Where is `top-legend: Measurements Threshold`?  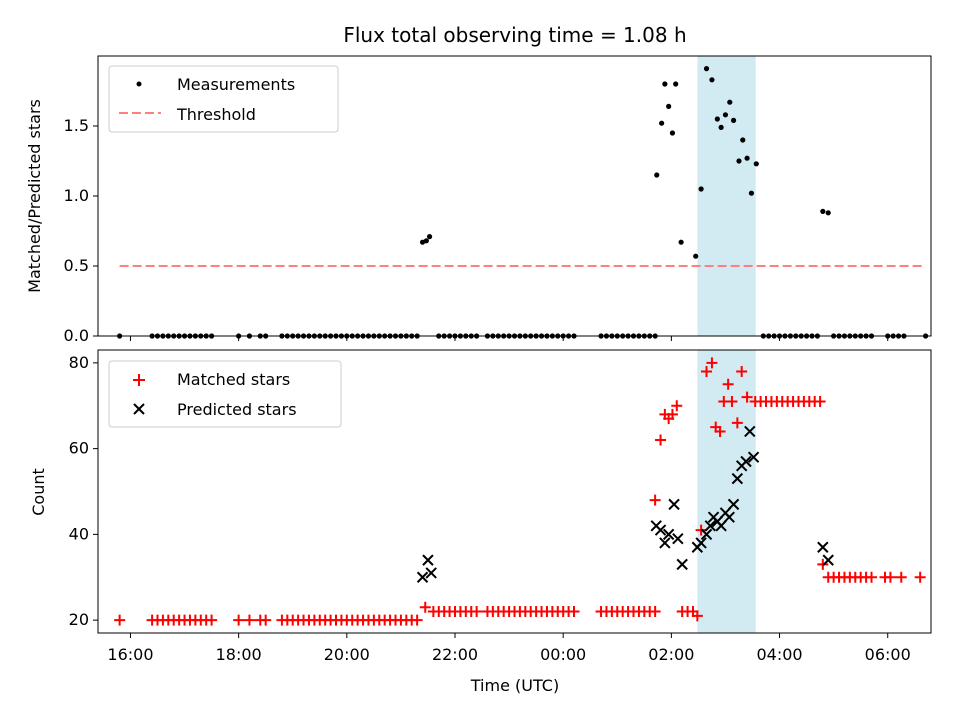
top-legend: Measurements Threshold is located at coordinates (223, 99).